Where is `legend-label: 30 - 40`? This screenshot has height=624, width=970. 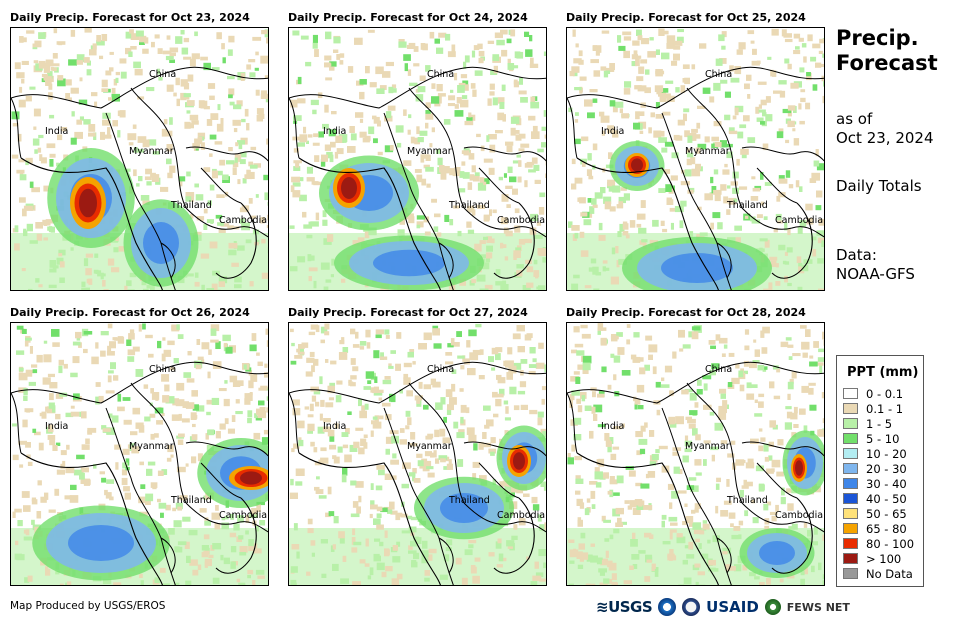
legend-label: 30 - 40 is located at coordinates (886, 483).